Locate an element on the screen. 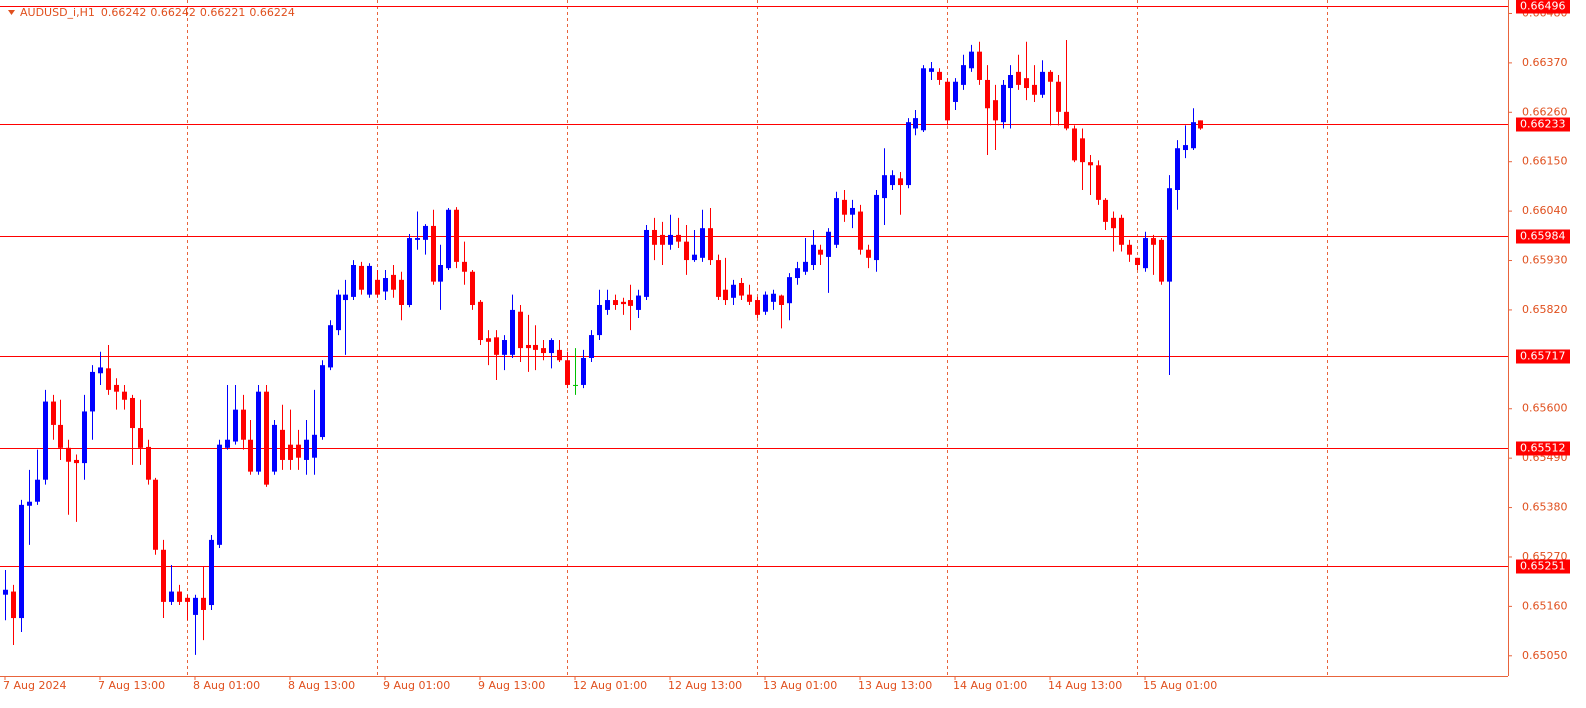 This screenshot has height=708, width=1586. y-tick-label: 0.66370 is located at coordinates (1545, 62).